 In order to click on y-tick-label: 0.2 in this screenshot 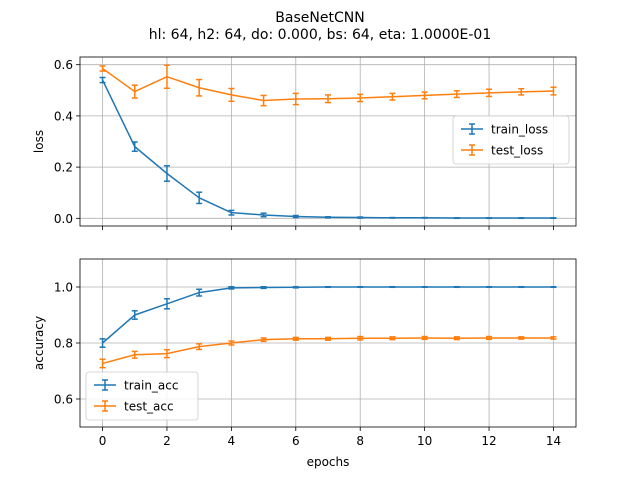, I will do `click(63, 168)`.